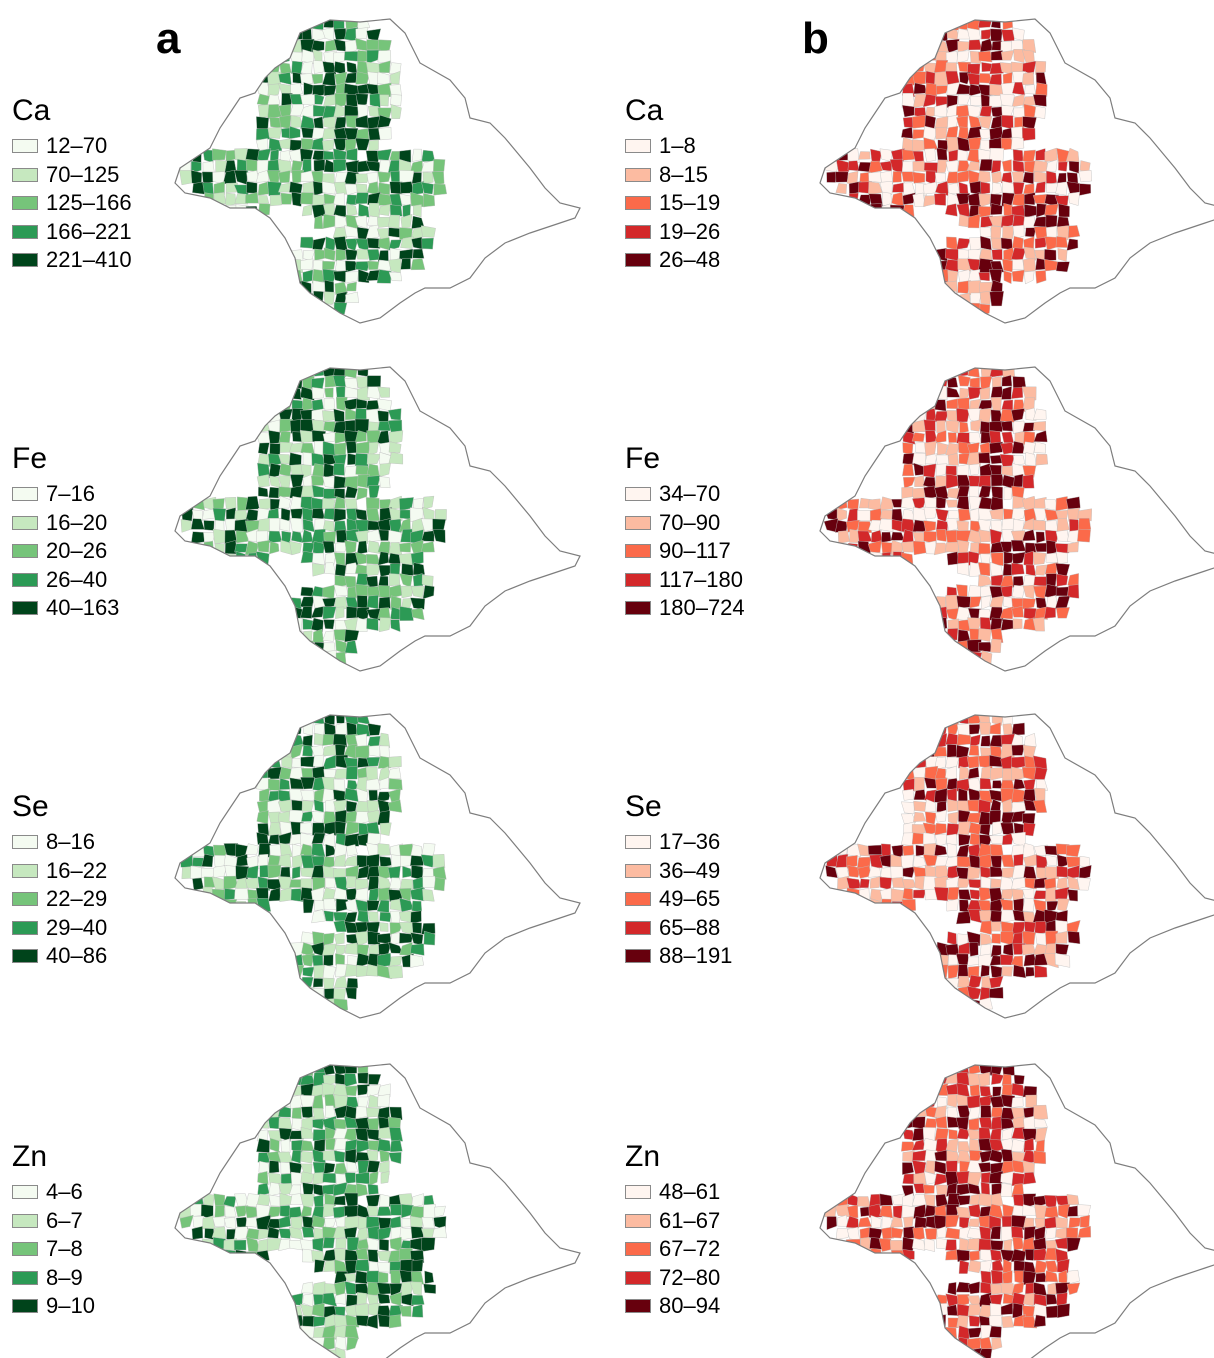 The height and width of the screenshot is (1358, 1214). Describe the element at coordinates (690, 1306) in the screenshot. I see `legend-label: 80–94` at that location.